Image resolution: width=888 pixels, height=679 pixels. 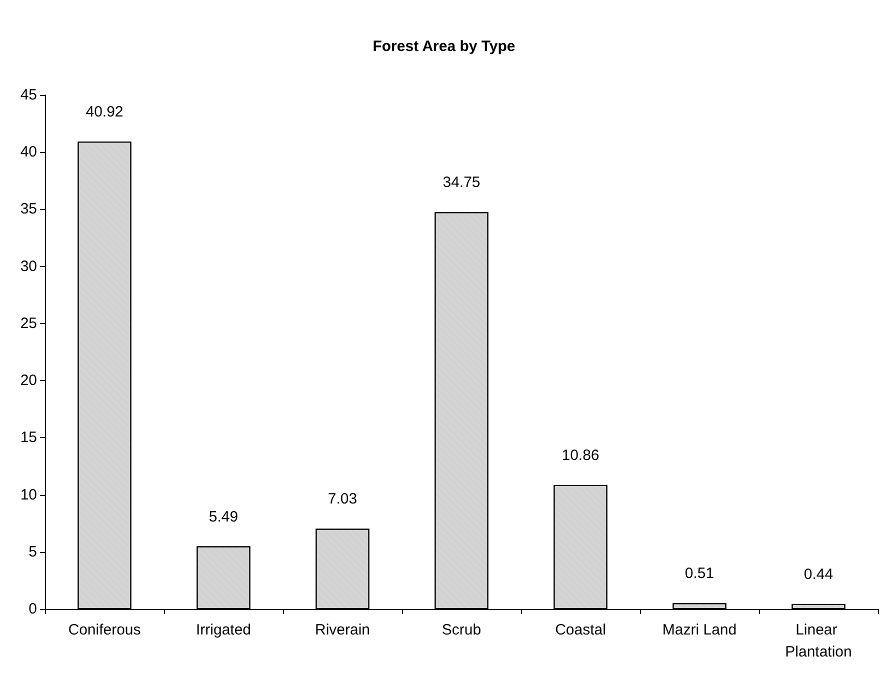 I want to click on x-tick-label: Riverain, so click(x=342, y=630).